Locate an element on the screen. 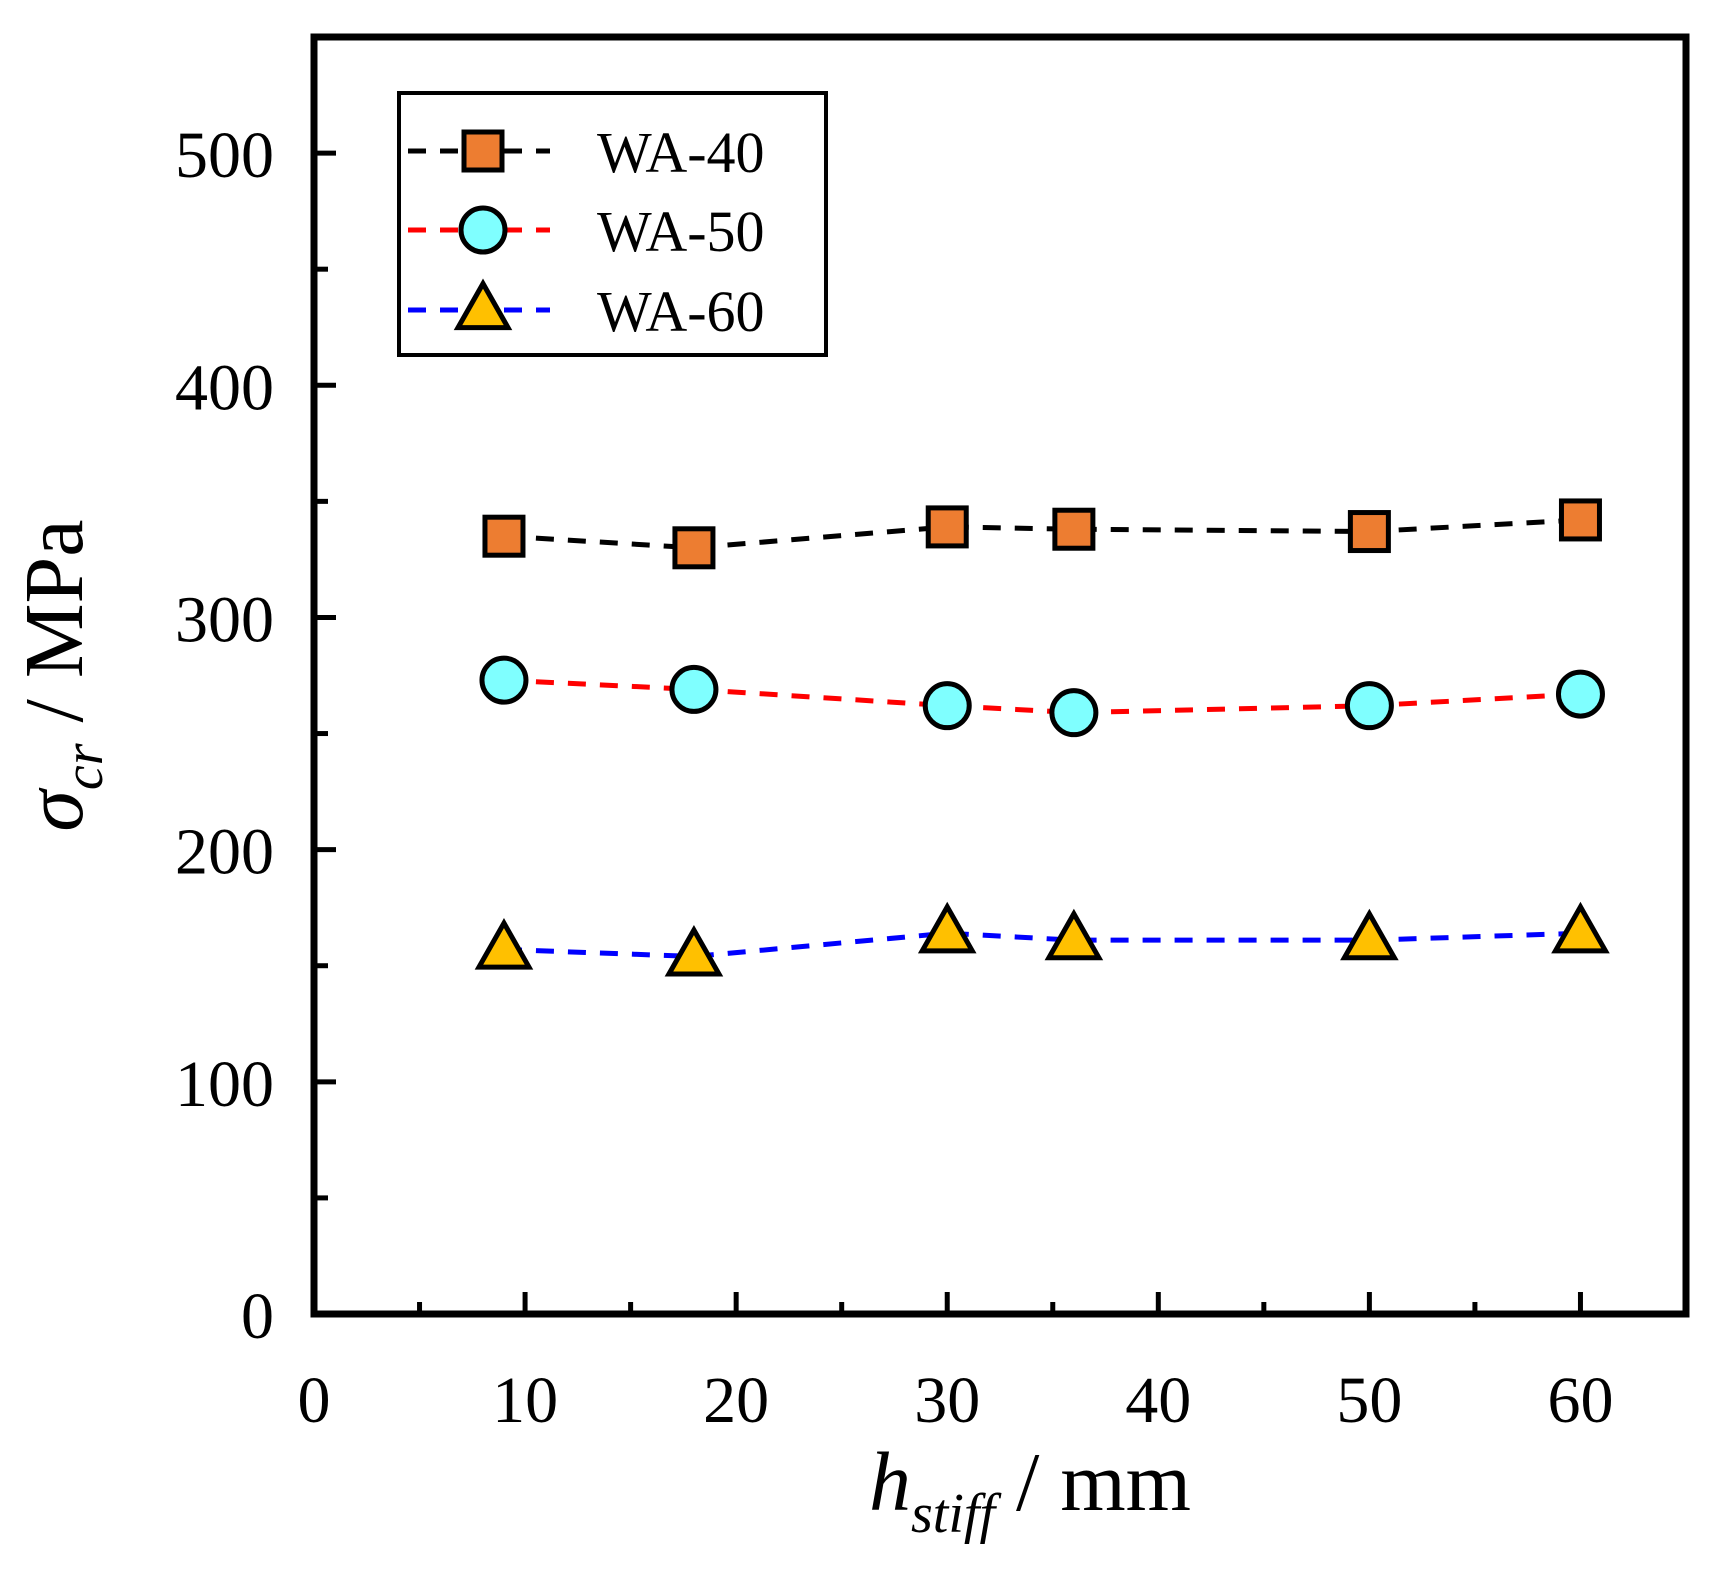 Image resolution: width=1713 pixels, height=1578 pixels. x-axis-unit: / mm is located at coordinates (1093, 1482).